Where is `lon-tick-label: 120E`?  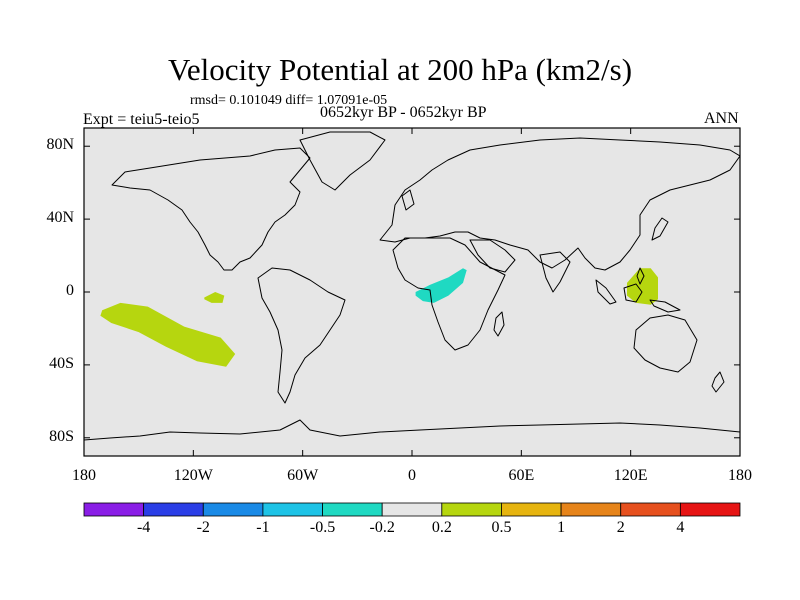
lon-tick-label: 120E is located at coordinates (630, 475).